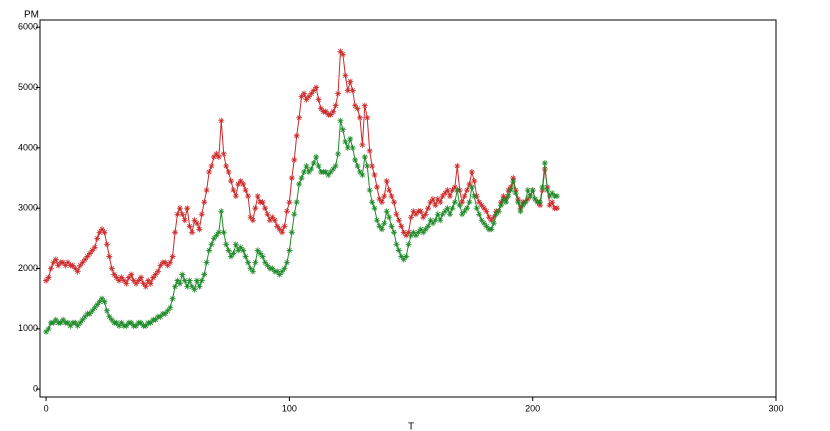 The width and height of the screenshot is (830, 431). Describe the element at coordinates (46, 408) in the screenshot. I see `x-tick-label: 0` at that location.